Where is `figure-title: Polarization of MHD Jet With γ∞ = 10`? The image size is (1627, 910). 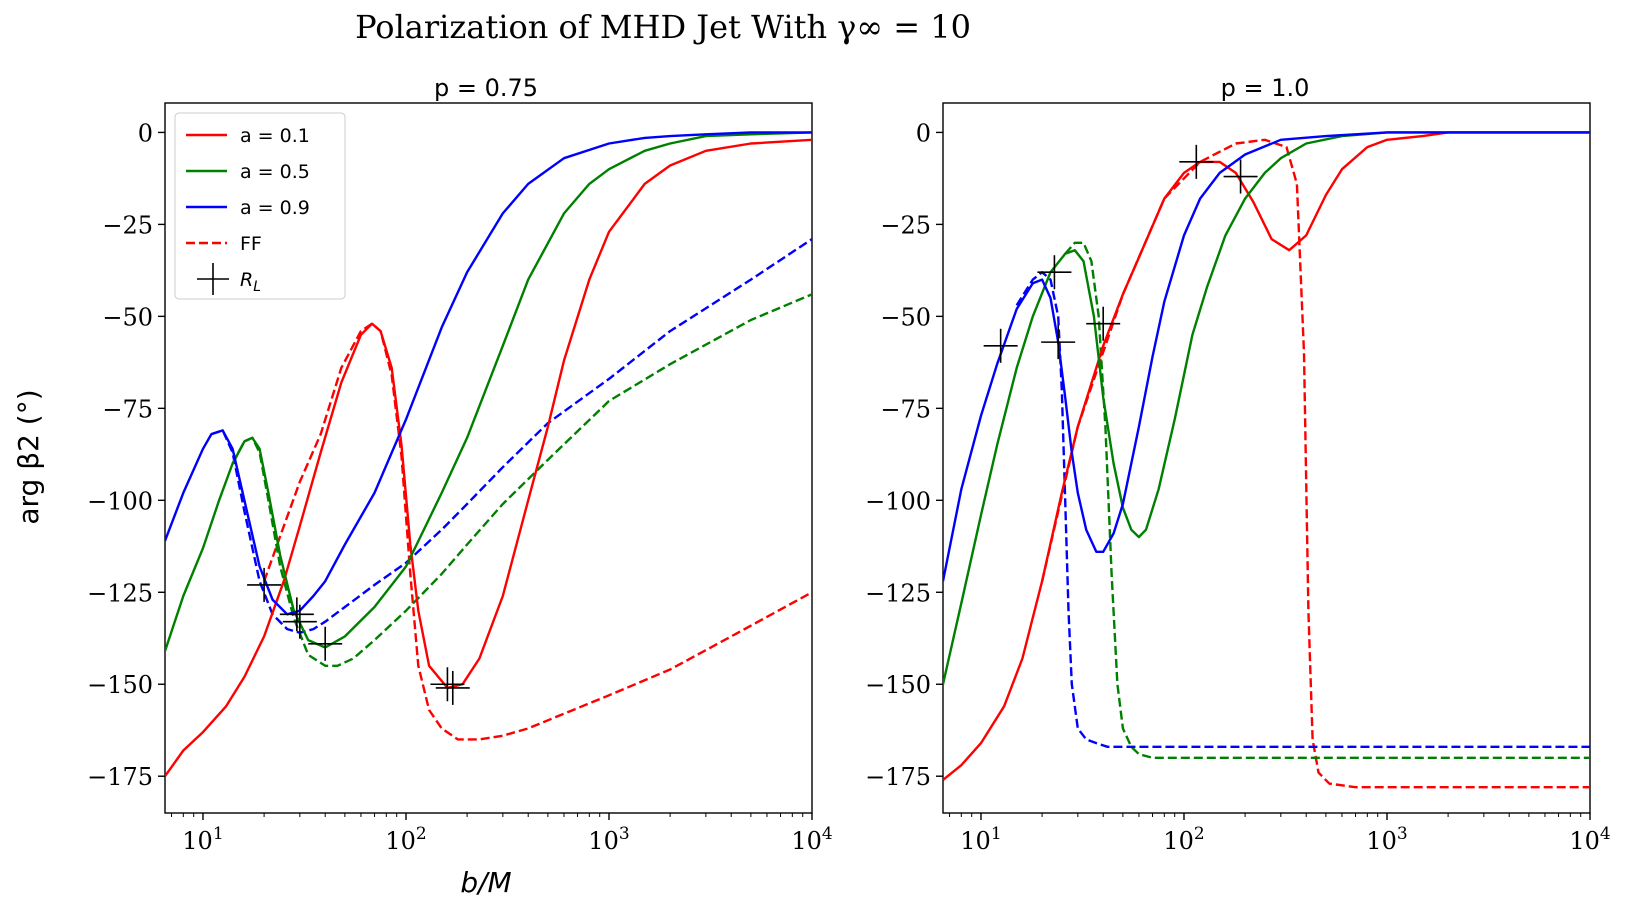
figure-title: Polarization of MHD Jet With γ∞ = 10 is located at coordinates (663, 27).